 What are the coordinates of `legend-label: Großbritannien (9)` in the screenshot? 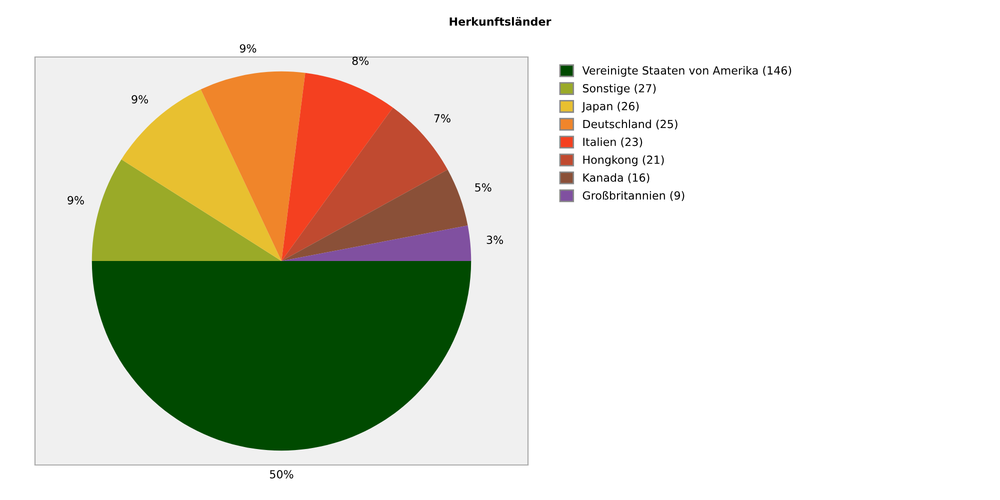 It's located at (633, 196).